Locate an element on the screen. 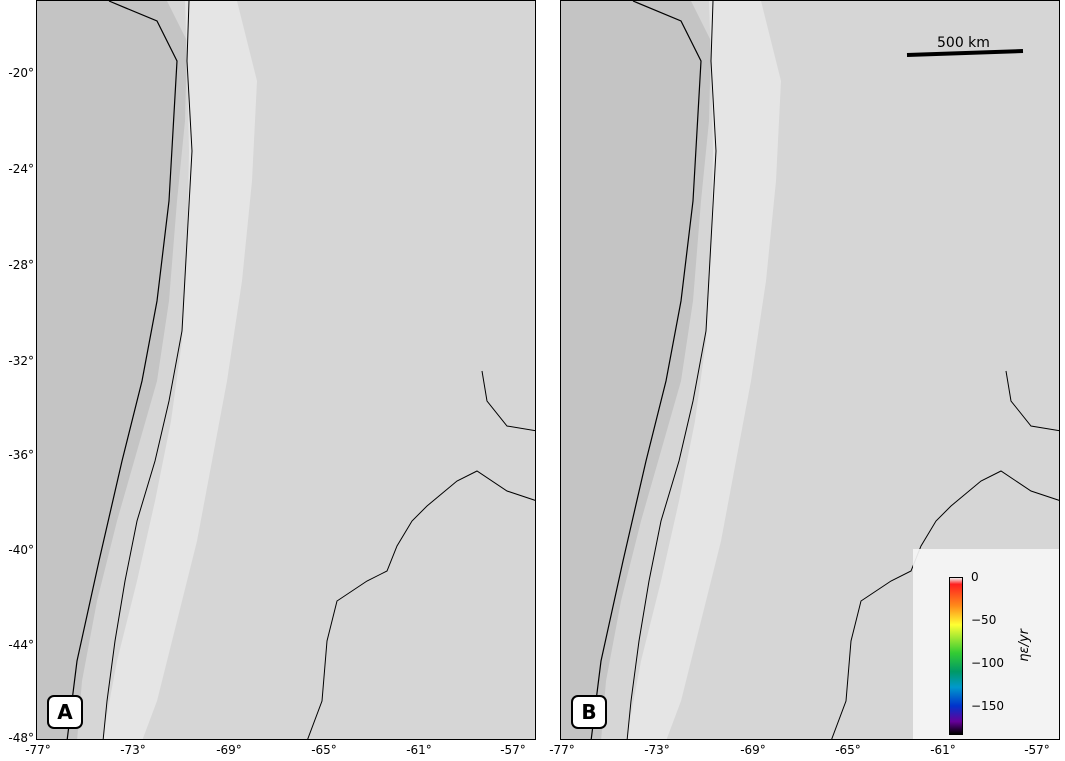  colorbar-tick: −150 is located at coordinates (987, 706).